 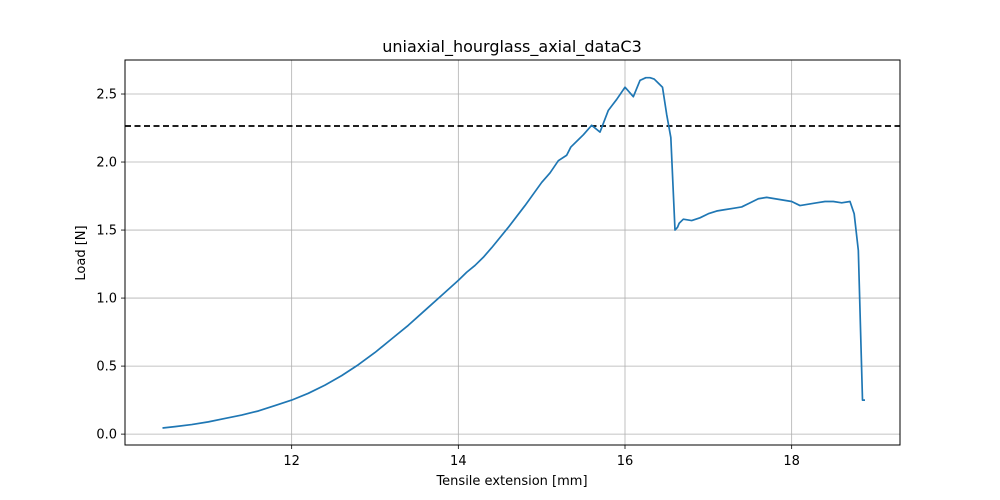 What do you see at coordinates (106, 231) in the screenshot?
I see `y-tick-label: 1.5` at bounding box center [106, 231].